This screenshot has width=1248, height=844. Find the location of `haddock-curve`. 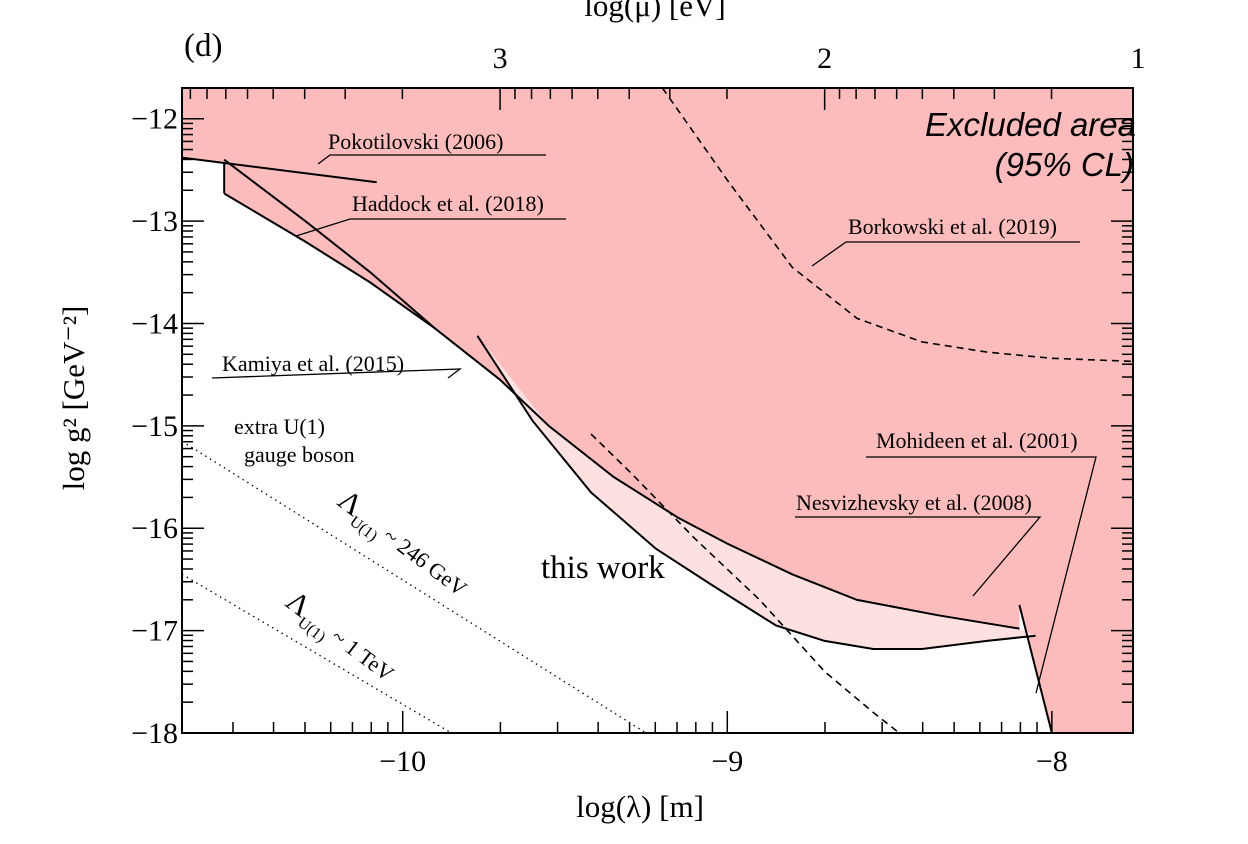

haddock-curve is located at coordinates (329, 244).